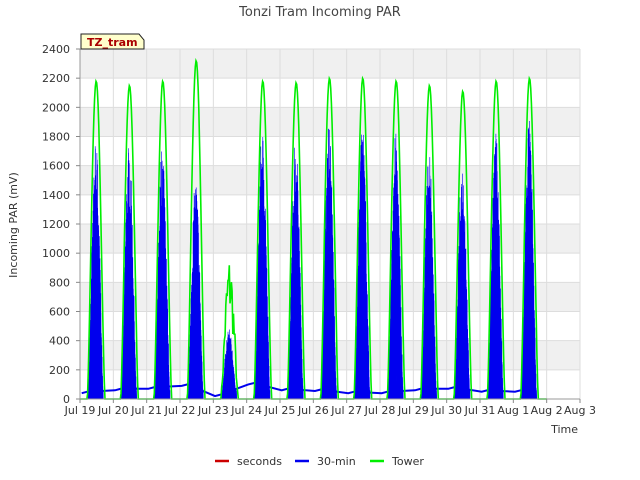 The image size is (640, 480). What do you see at coordinates (180, 410) in the screenshot?
I see `x-tick-label: Jul 22` at bounding box center [180, 410].